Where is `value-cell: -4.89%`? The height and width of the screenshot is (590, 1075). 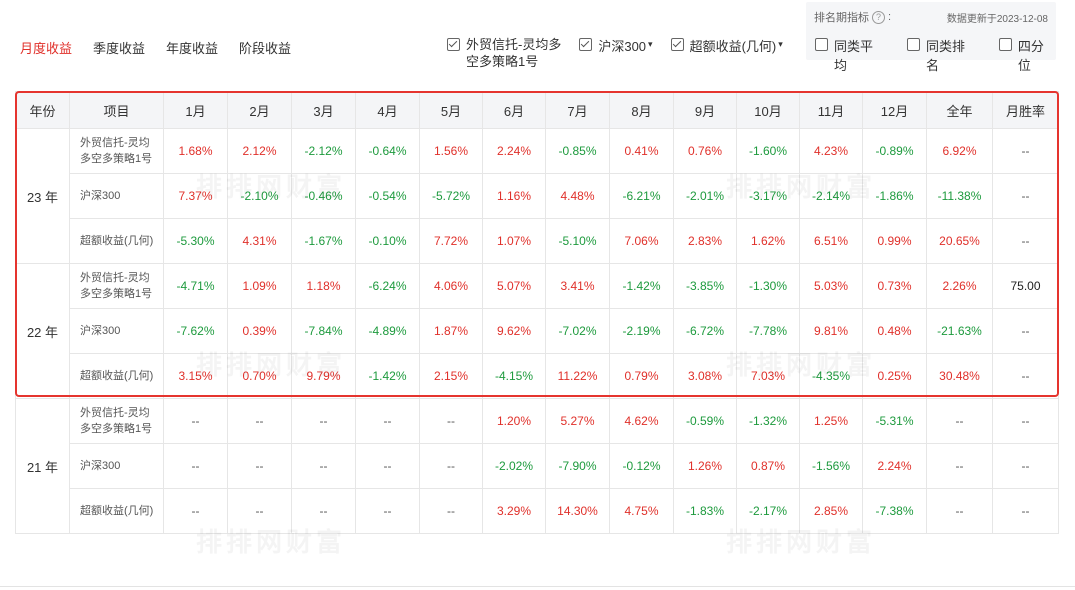 value-cell: -4.89% is located at coordinates (387, 331).